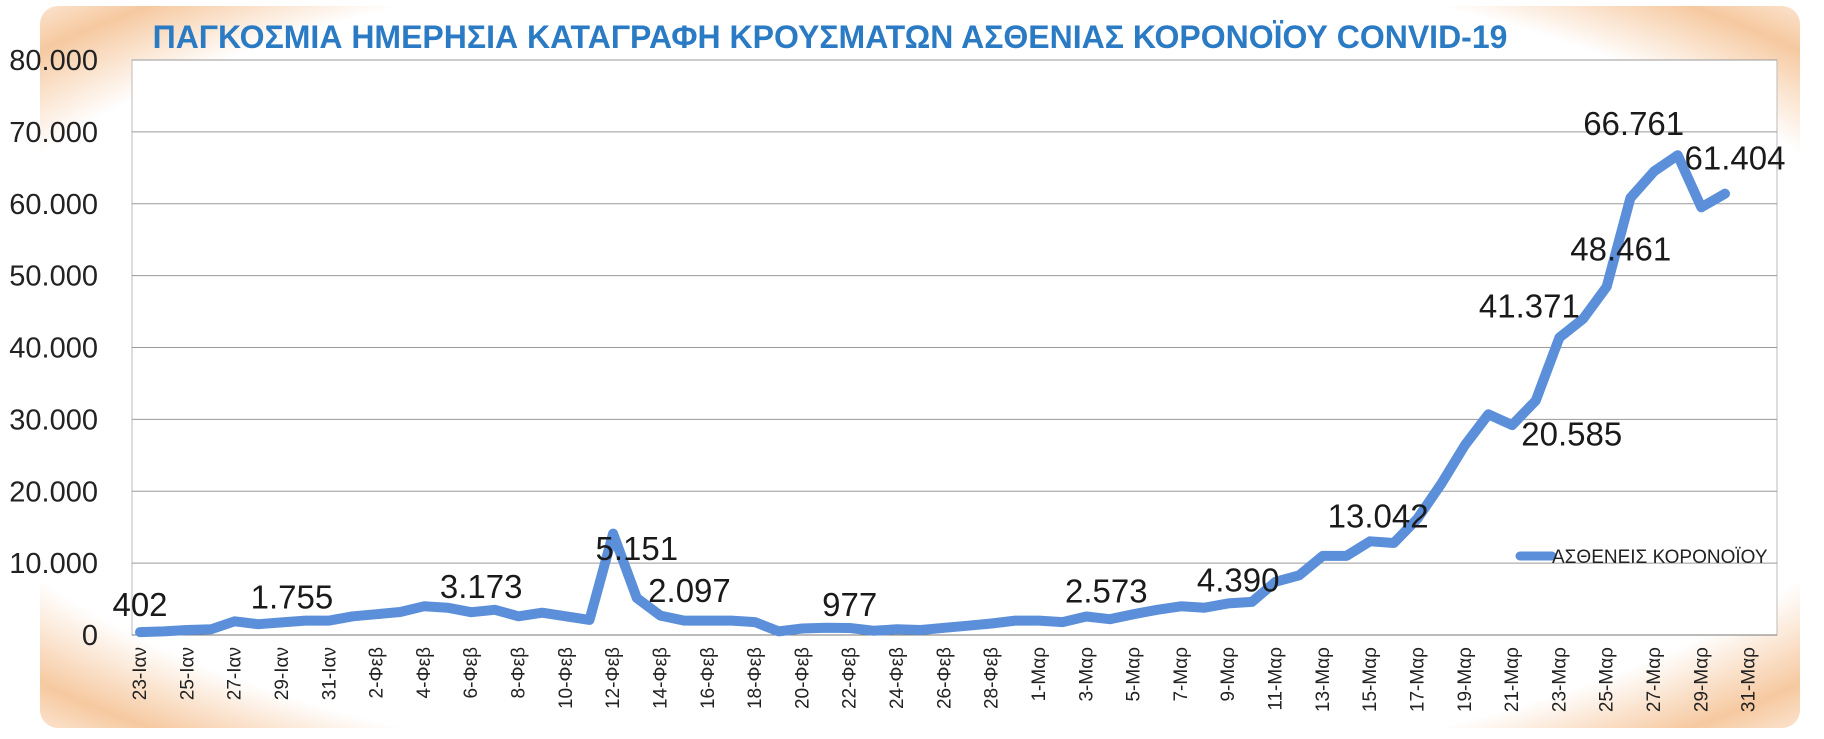  What do you see at coordinates (140, 673) in the screenshot?
I see `x-tick-label: 23-Ιαν` at bounding box center [140, 673].